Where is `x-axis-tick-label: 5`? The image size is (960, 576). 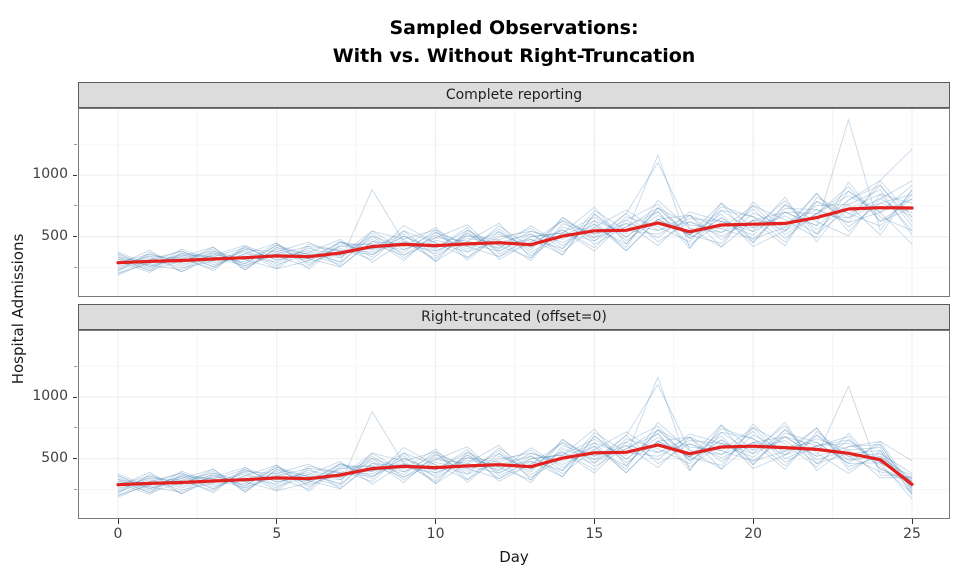 x-axis-tick-label: 5 is located at coordinates (277, 534).